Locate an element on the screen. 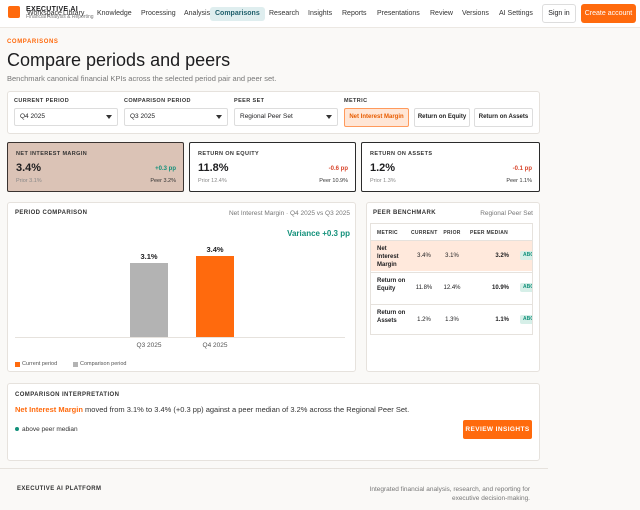 This screenshot has height=510, width=640. kpi-prior: Prior 3.1% is located at coordinates (29, 181).